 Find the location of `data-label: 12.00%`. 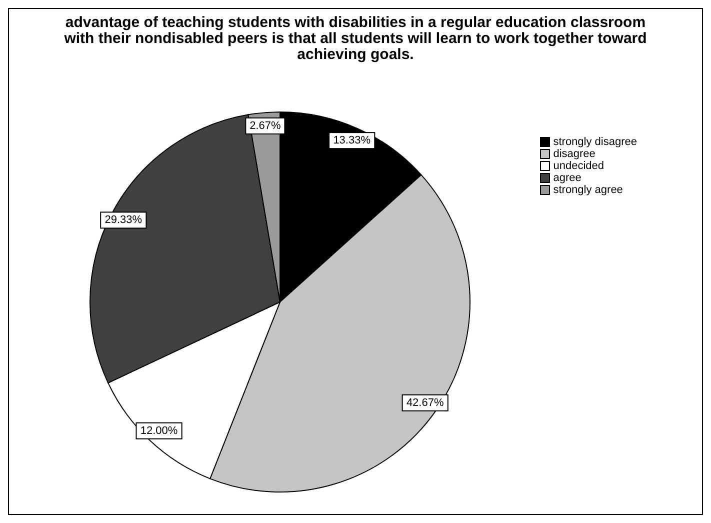

data-label: 12.00% is located at coordinates (159, 430).